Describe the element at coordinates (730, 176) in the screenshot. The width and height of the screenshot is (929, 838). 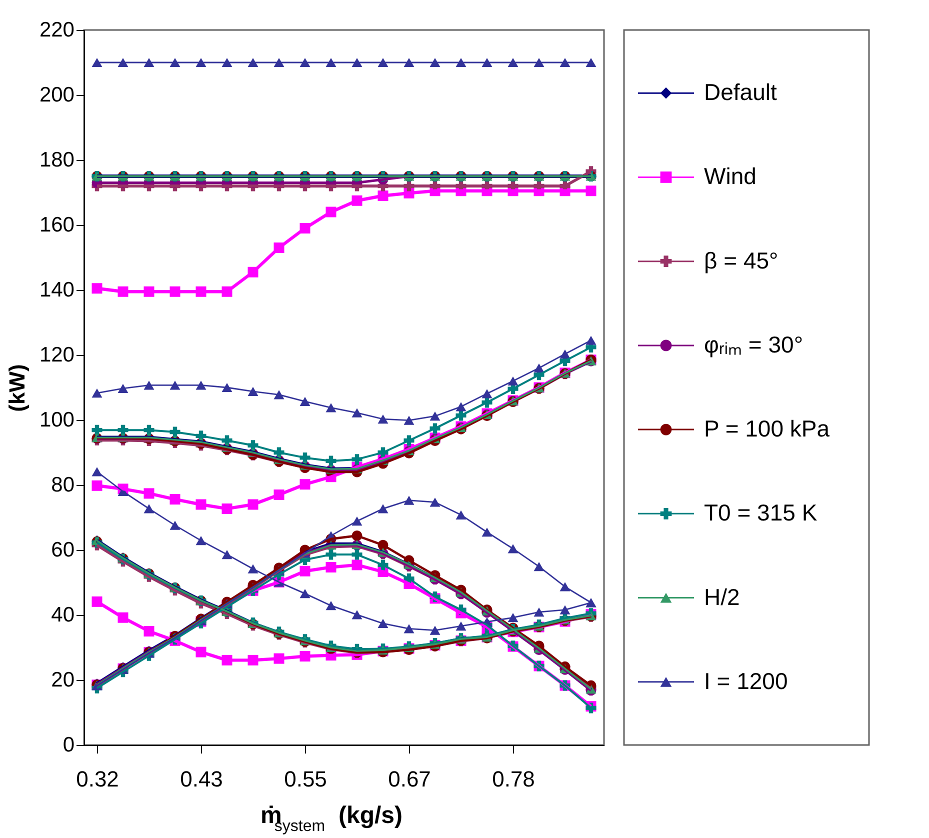
I see `legend-label: Wind` at that location.